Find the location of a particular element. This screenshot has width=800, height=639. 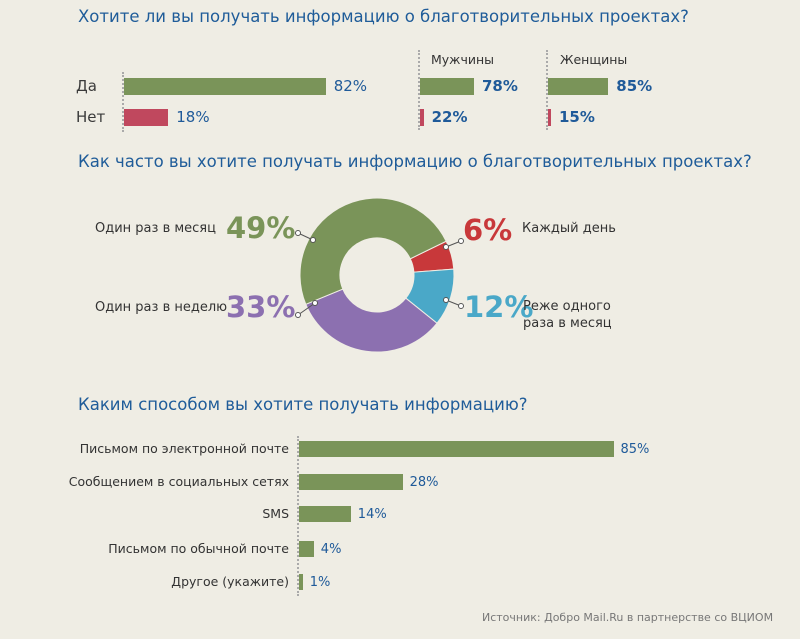

men-header: Мужчины is located at coordinates (462, 59).